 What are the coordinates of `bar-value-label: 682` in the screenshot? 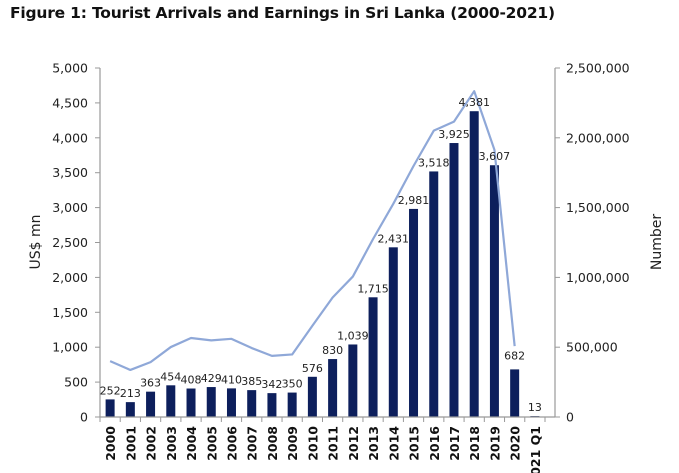 It's located at (514, 355).